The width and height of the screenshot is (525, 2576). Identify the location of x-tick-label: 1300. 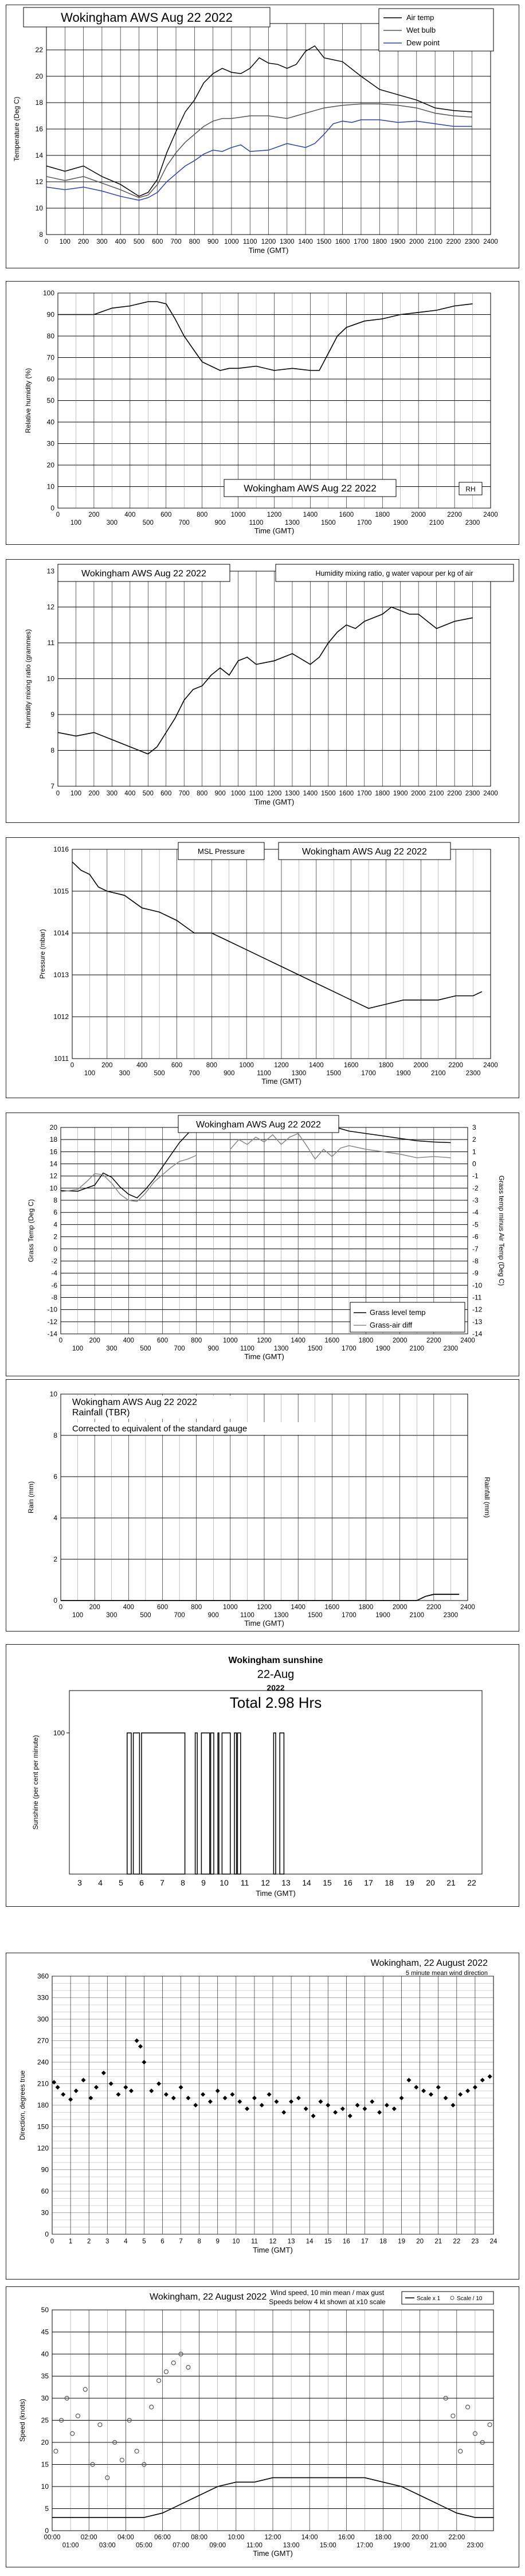
(287, 242).